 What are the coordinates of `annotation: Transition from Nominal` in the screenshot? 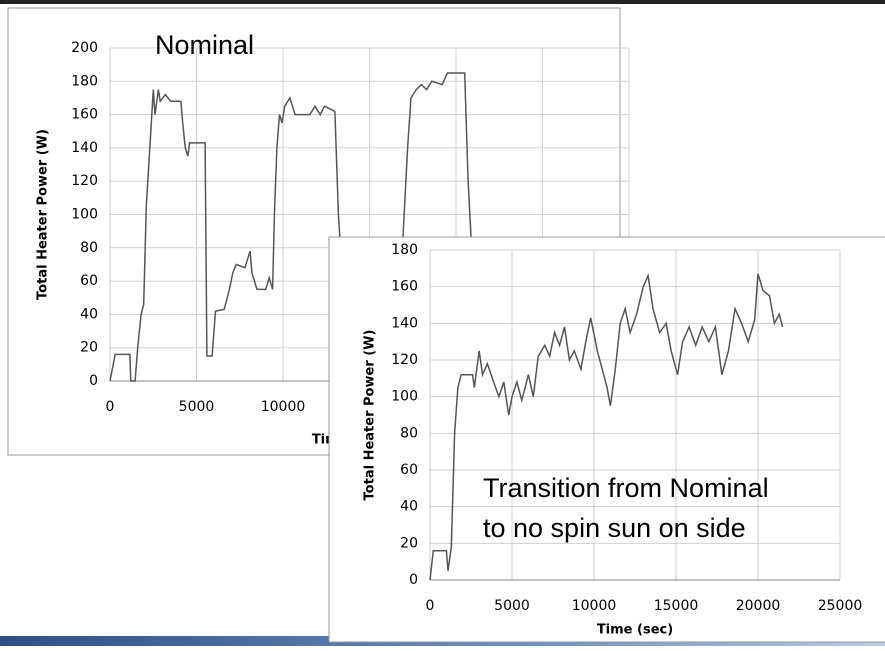 It's located at (626, 488).